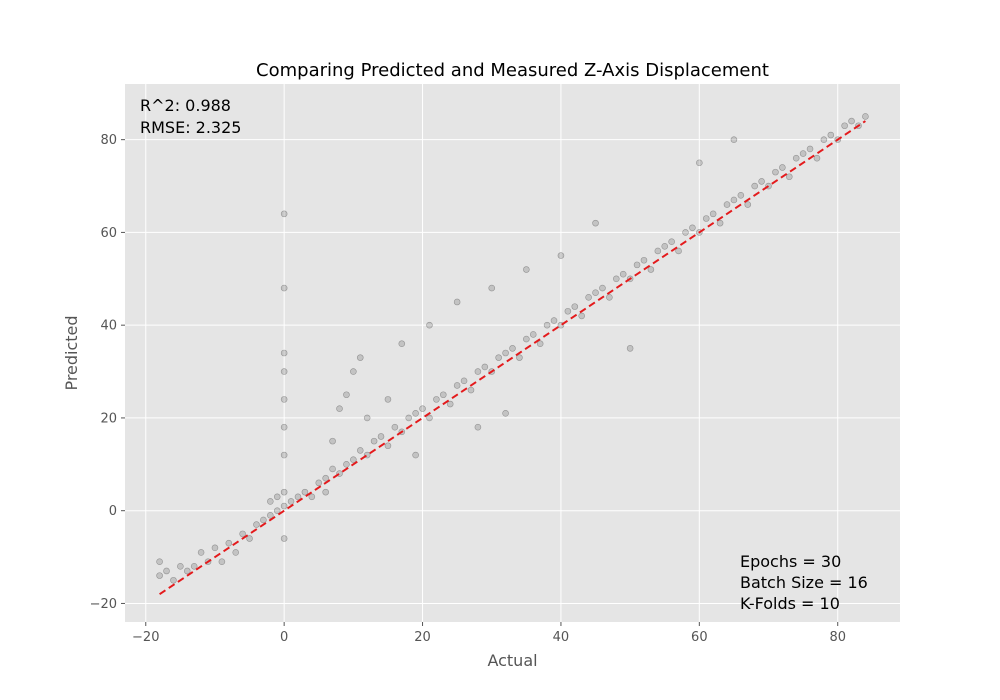  Describe the element at coordinates (108, 418) in the screenshot. I see `y-tick-label: 20` at that location.